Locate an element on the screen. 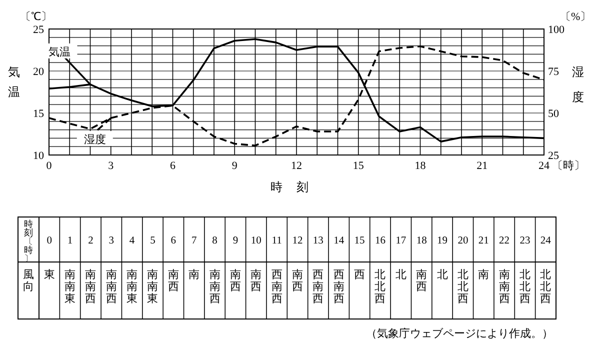 This screenshot has width=594, height=349. x-tick-label: 10 is located at coordinates (256, 241).